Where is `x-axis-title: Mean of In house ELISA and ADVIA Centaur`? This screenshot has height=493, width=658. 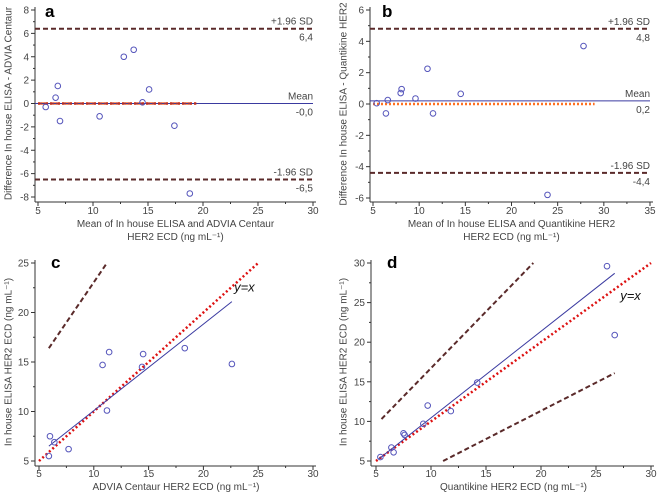
x-axis-title: Mean of In house ELISA and ADVIA Centaur is located at coordinates (176, 224).